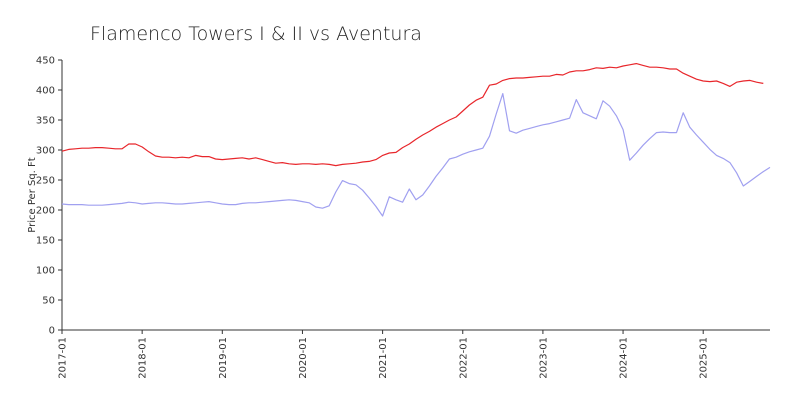 This screenshot has height=400, width=800. I want to click on x-tick-label: 2018-01, so click(143, 358).